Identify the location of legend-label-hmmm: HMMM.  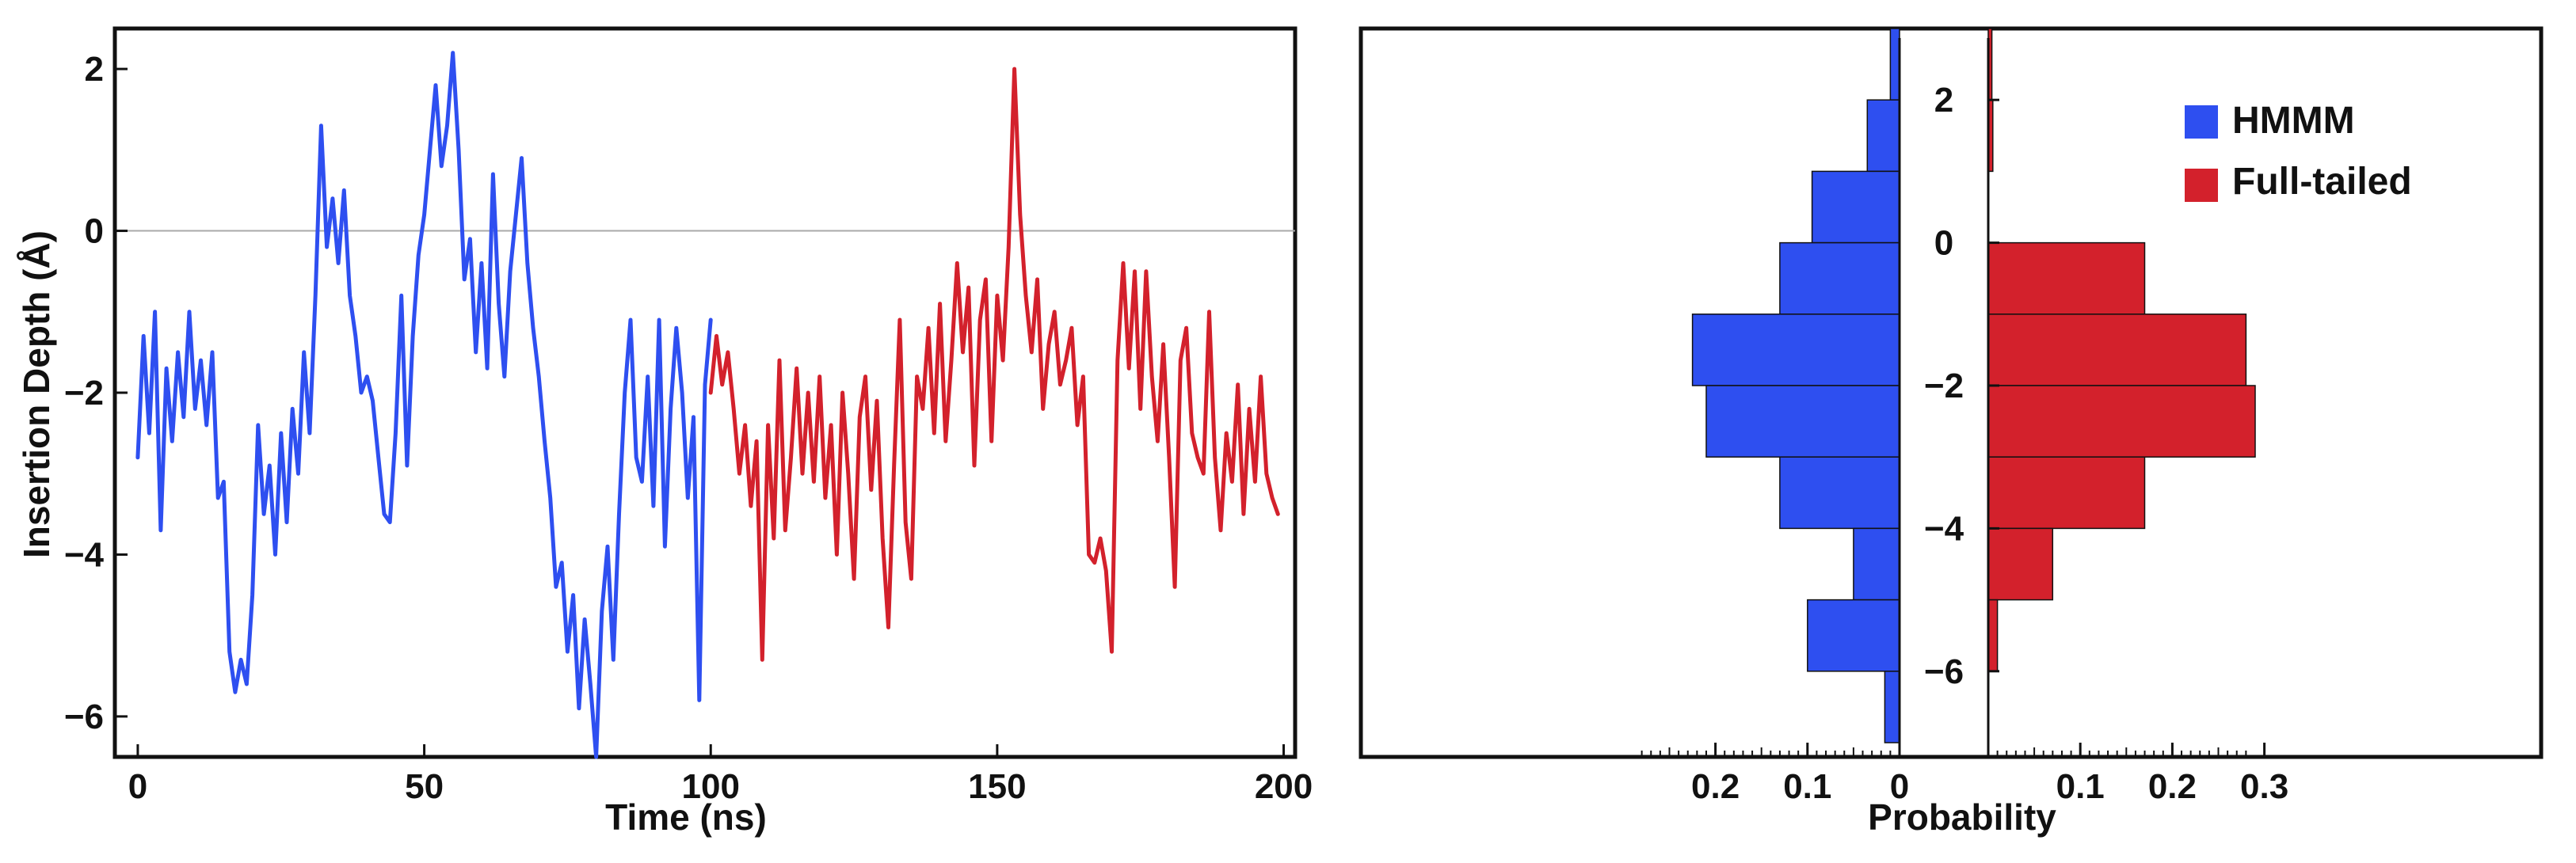
(2294, 121).